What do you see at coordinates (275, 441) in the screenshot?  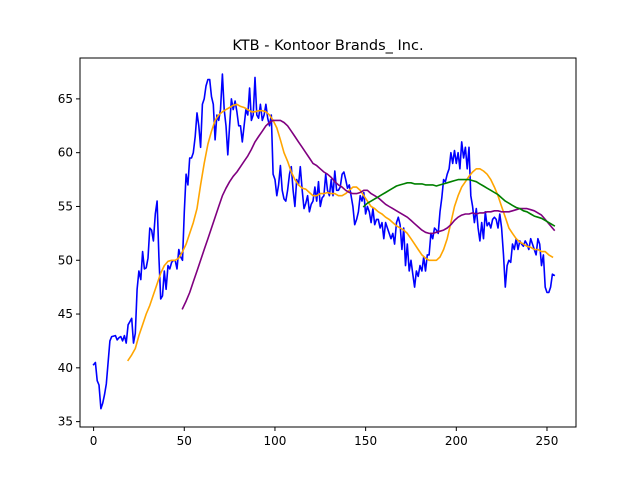 I see `x-tick-label: 100` at bounding box center [275, 441].